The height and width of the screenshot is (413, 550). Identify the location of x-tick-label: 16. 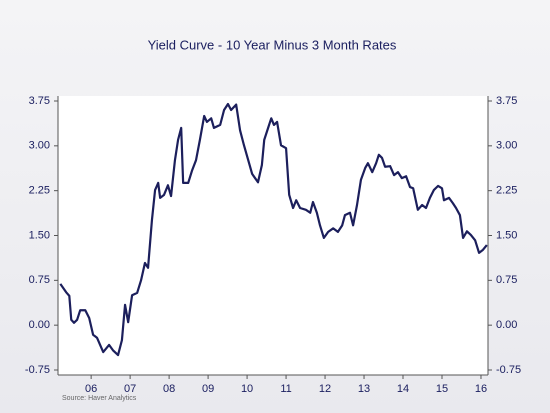
(481, 389).